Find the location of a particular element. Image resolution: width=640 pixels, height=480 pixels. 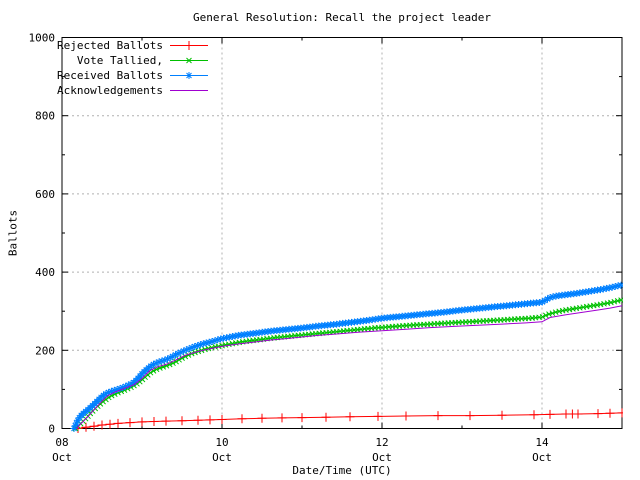

x-tick-label: 12 is located at coordinates (381, 442).